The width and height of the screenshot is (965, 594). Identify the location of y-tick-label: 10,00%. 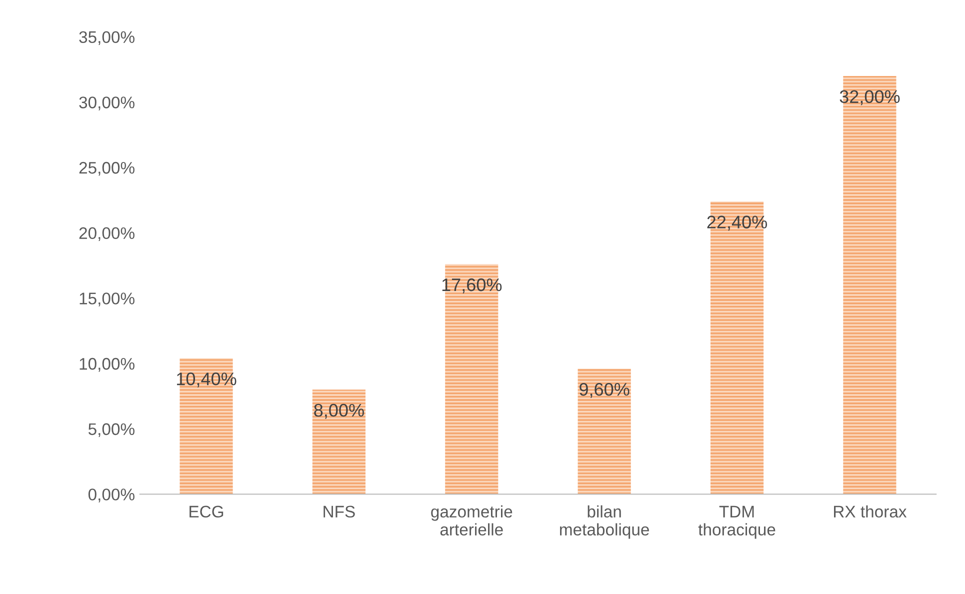
(107, 365).